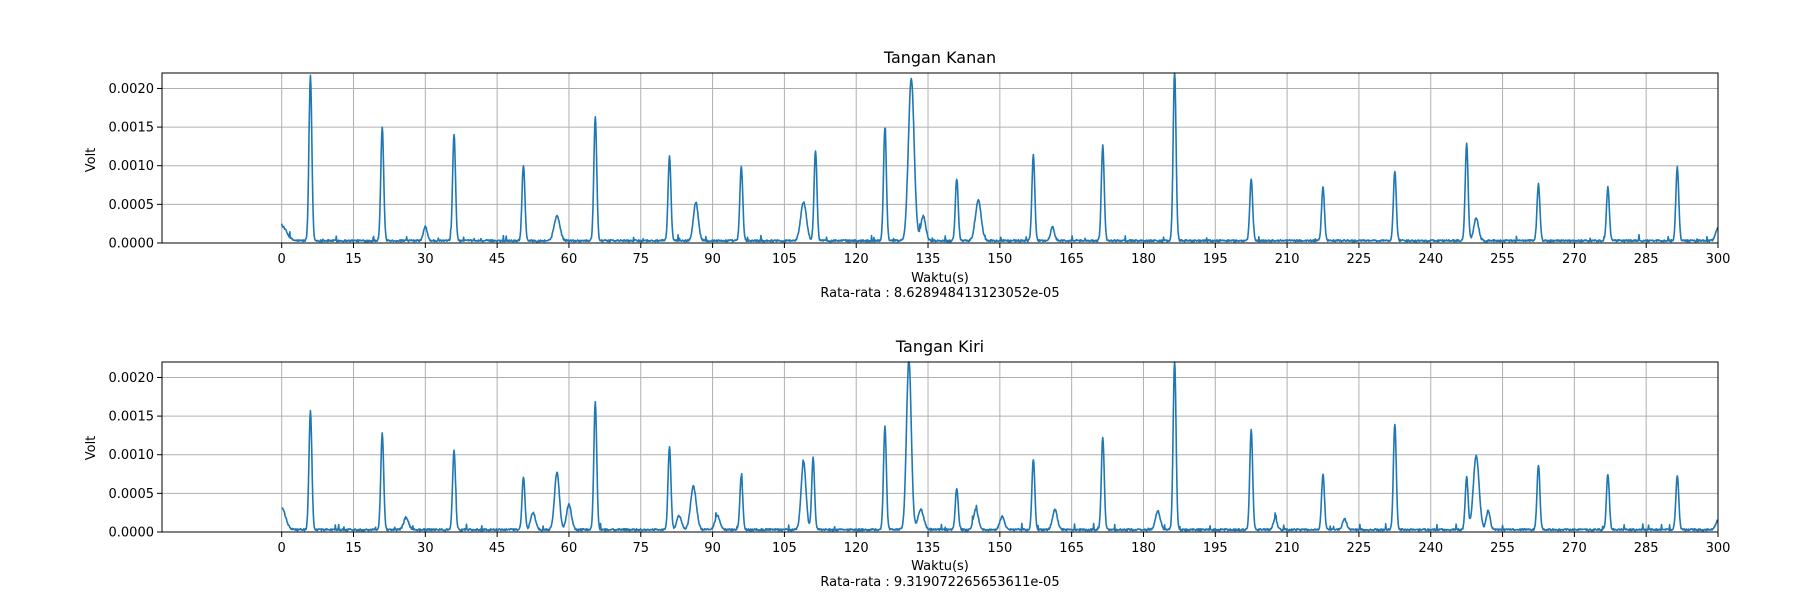 The height and width of the screenshot is (600, 1800). What do you see at coordinates (939, 293) in the screenshot?
I see `mean-value-label: Rata-rata : 8.628948413123052e-05` at bounding box center [939, 293].